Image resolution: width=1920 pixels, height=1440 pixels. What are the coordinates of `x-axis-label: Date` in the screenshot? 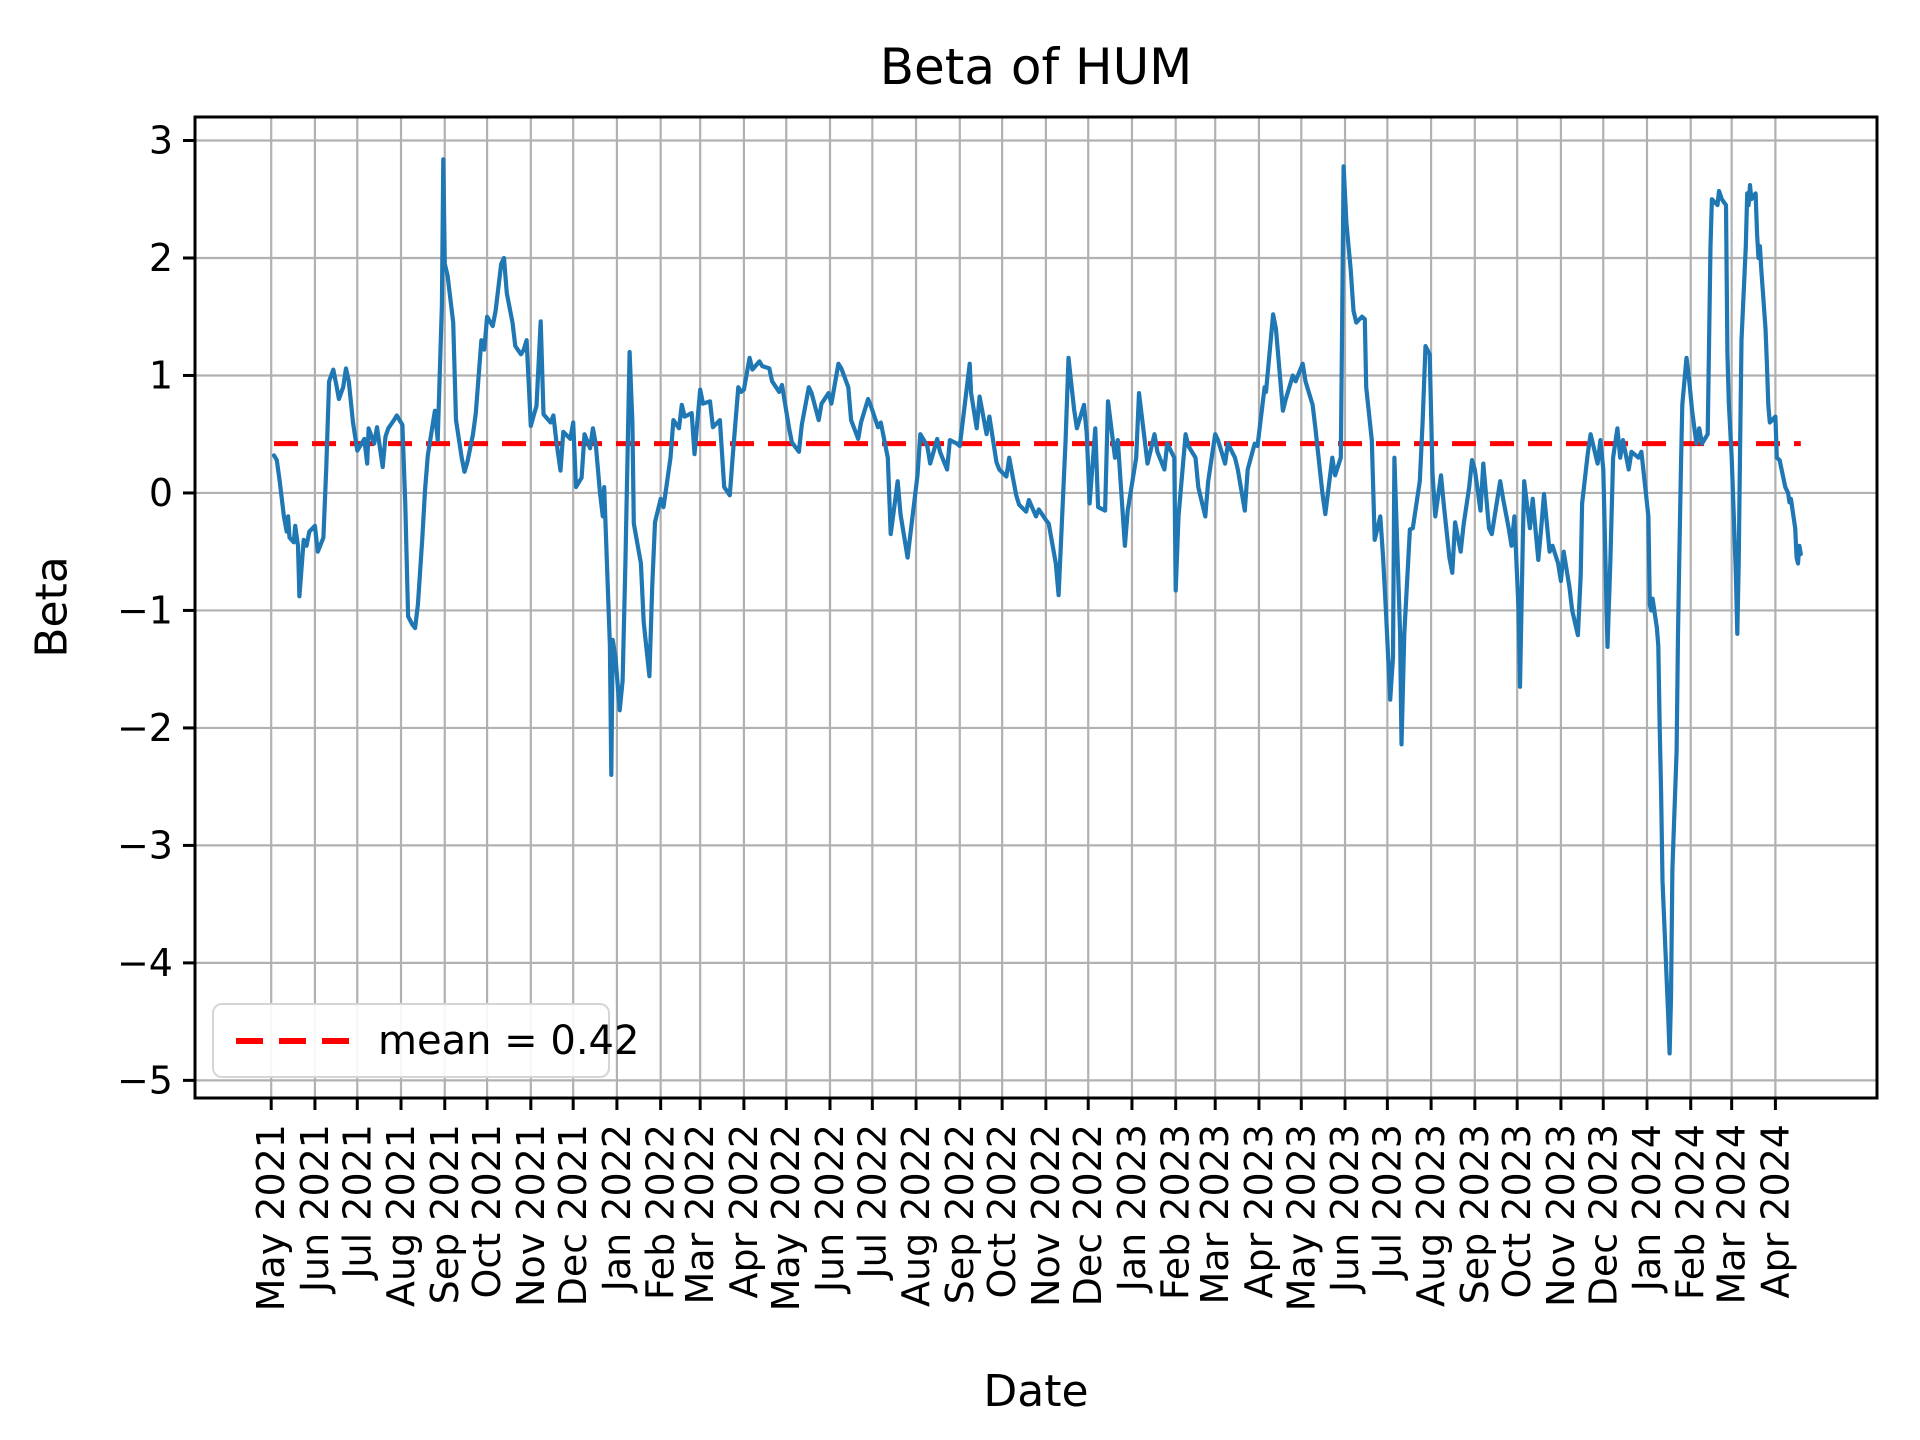 It's located at (1036, 1391).